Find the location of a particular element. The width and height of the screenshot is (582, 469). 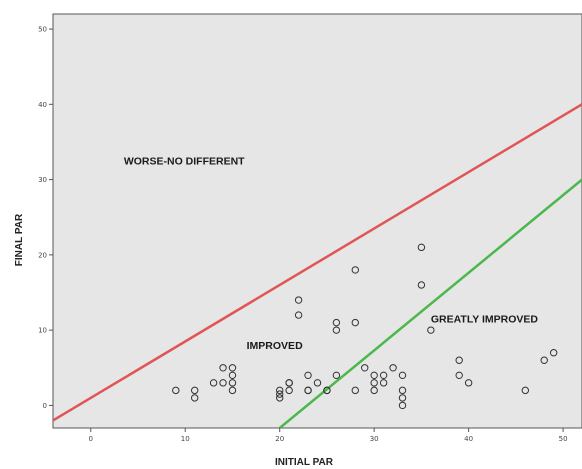

x-tick-label: 0 is located at coordinates (91, 439).